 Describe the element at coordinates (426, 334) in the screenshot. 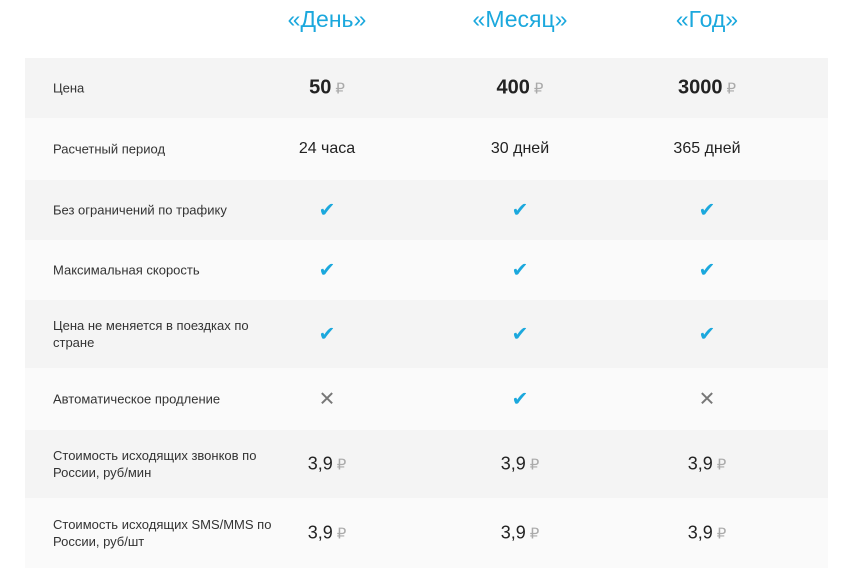

I see `table-row: Цена не меняется в поездках по стране ✔ ✔ ✔` at that location.